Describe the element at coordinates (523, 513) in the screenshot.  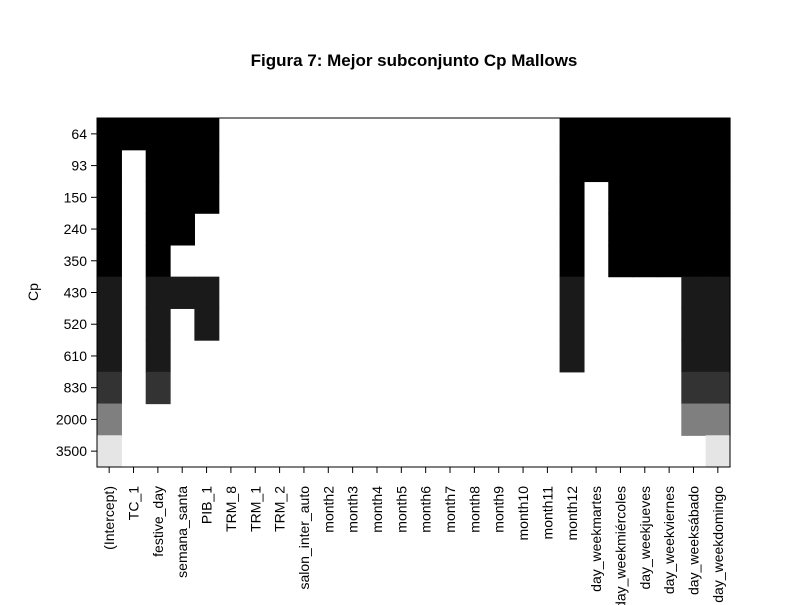
I see `x-tick-label: month10` at that location.